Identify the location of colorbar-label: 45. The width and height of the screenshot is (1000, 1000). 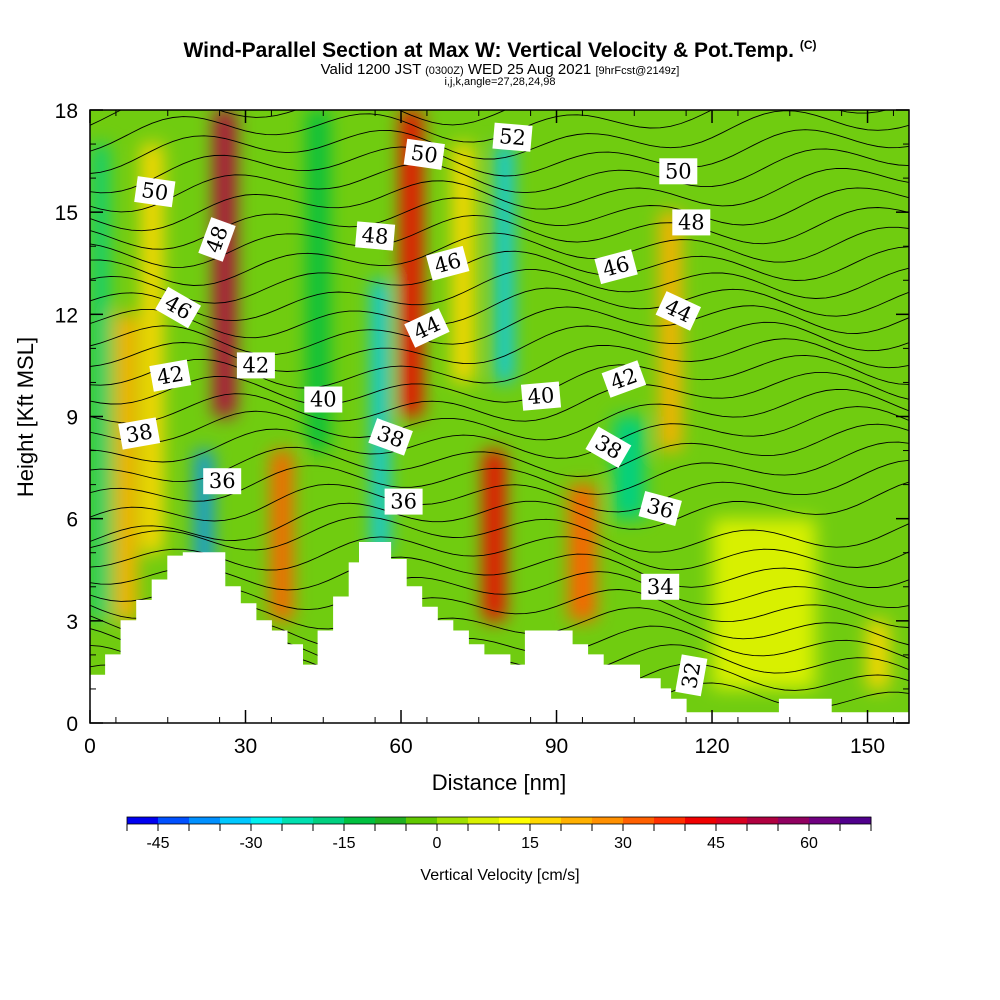
(716, 843).